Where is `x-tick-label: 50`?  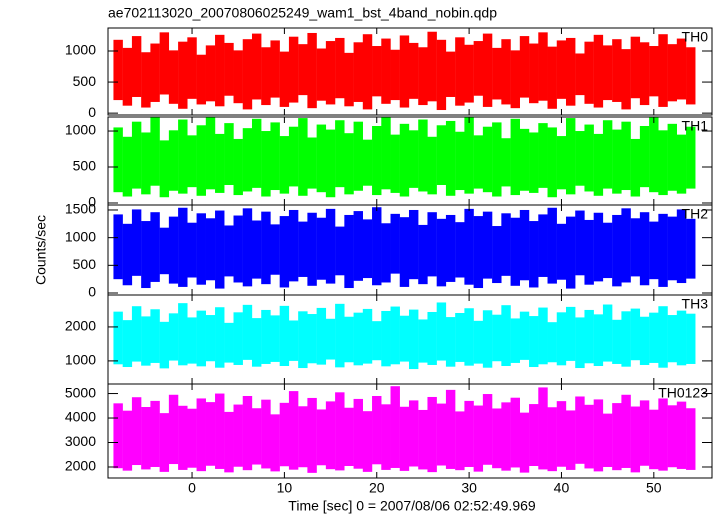
x-tick-label: 50 is located at coordinates (654, 488).